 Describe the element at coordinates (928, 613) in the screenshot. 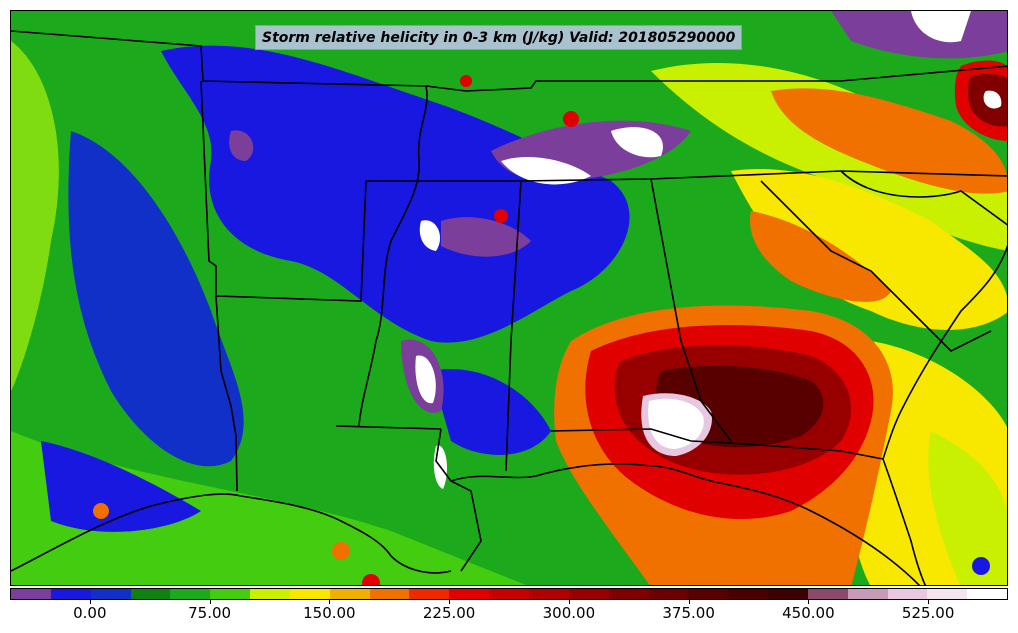

I see `colorbar-tick-label: 525.00` at that location.